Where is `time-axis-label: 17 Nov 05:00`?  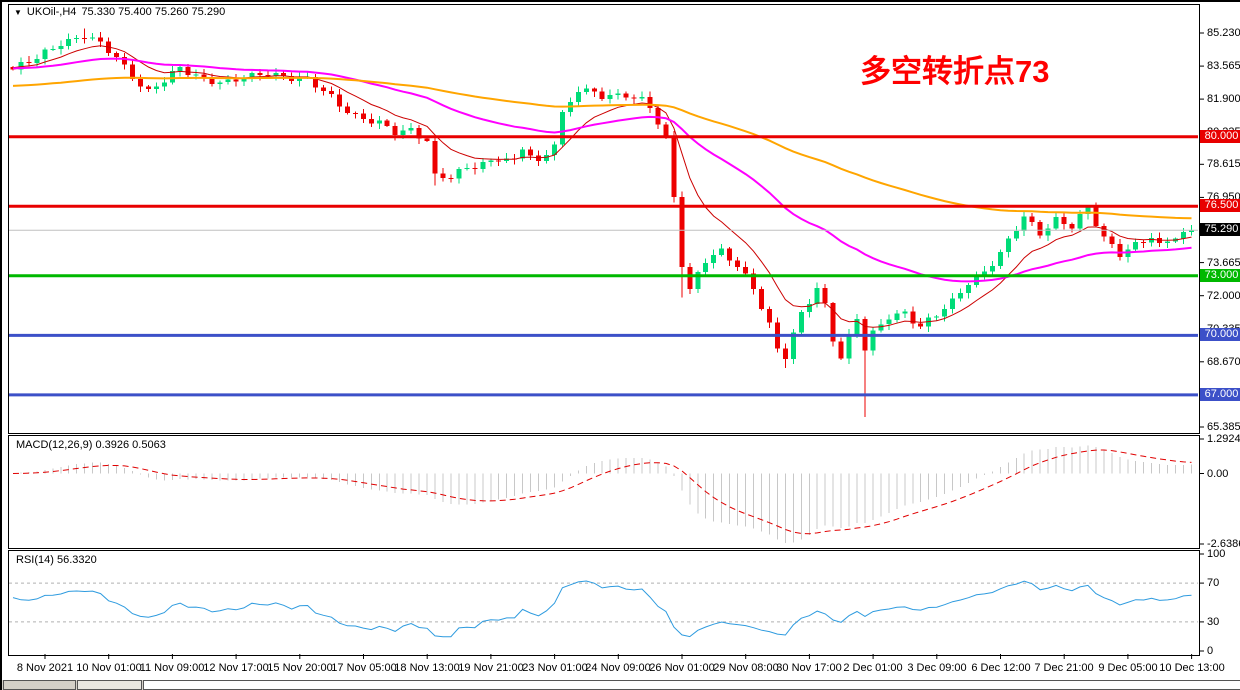
time-axis-label: 17 Nov 05:00 is located at coordinates (364, 668).